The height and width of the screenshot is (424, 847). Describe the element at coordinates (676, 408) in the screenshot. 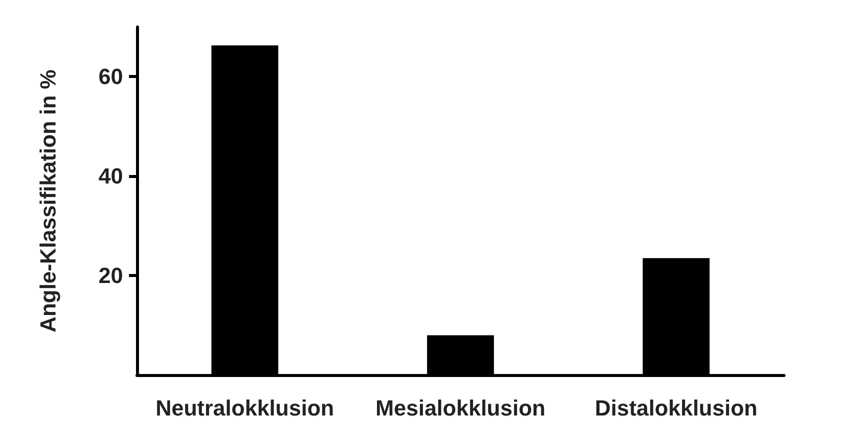

I see `x-tick-label: Distalokklusion` at that location.